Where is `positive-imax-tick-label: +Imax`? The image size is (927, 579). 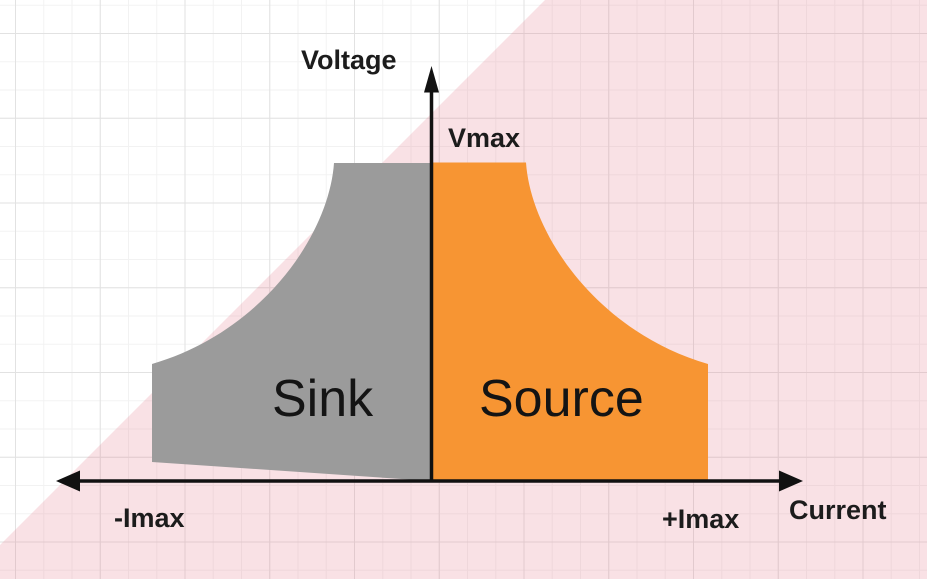
positive-imax-tick-label: +Imax is located at coordinates (701, 519).